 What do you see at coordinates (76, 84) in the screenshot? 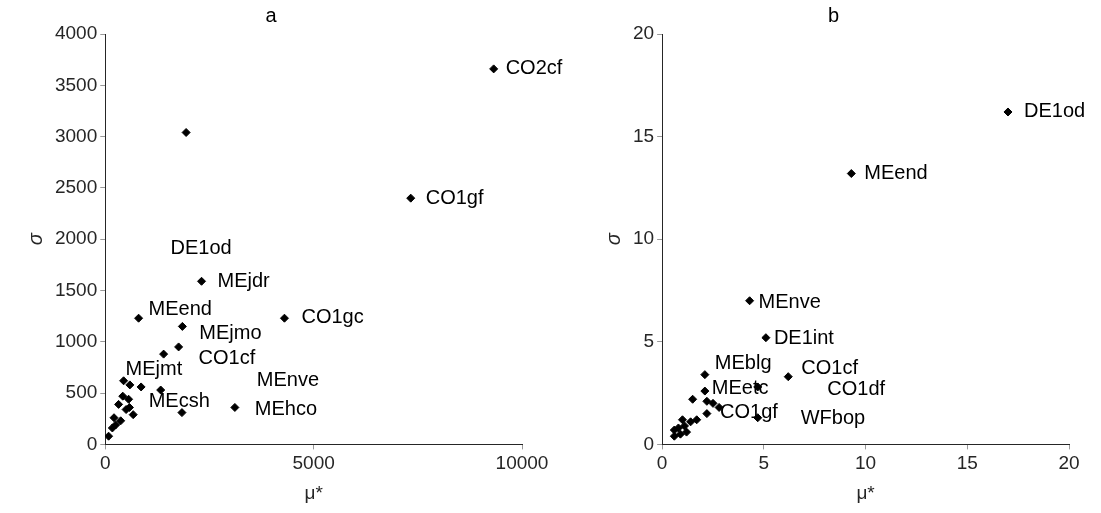
I see `y-tick-label: 3500` at bounding box center [76, 84].